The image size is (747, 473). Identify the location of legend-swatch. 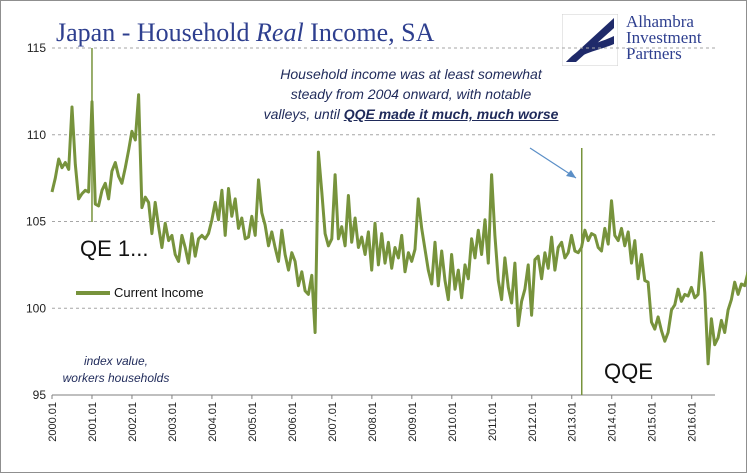
(93, 292).